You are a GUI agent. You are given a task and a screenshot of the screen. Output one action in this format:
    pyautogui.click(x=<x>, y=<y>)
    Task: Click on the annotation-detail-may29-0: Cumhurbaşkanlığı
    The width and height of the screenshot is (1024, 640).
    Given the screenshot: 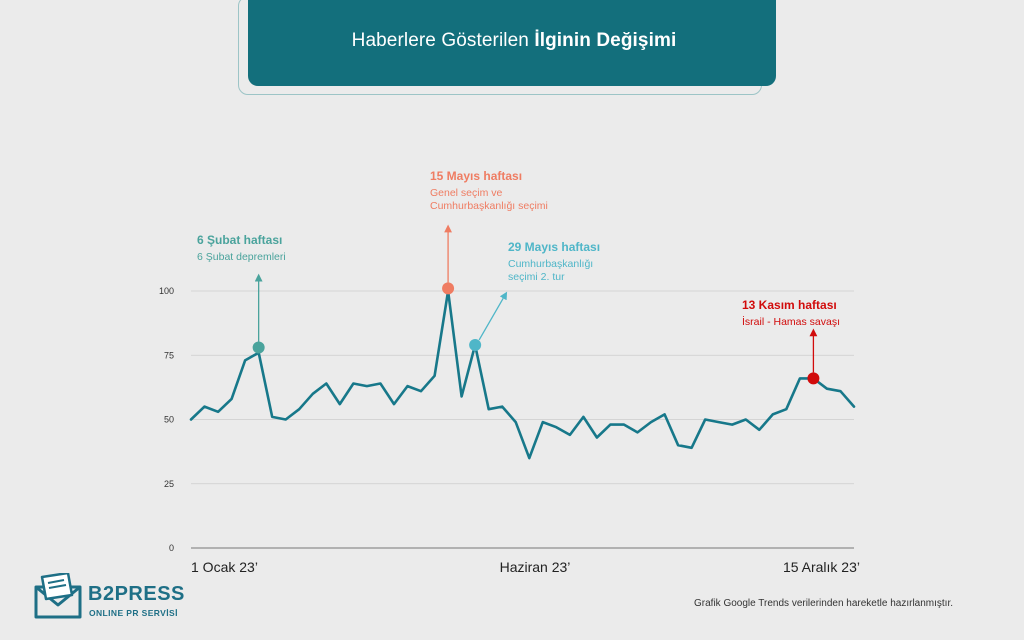 What is the action you would take?
    pyautogui.click(x=550, y=264)
    